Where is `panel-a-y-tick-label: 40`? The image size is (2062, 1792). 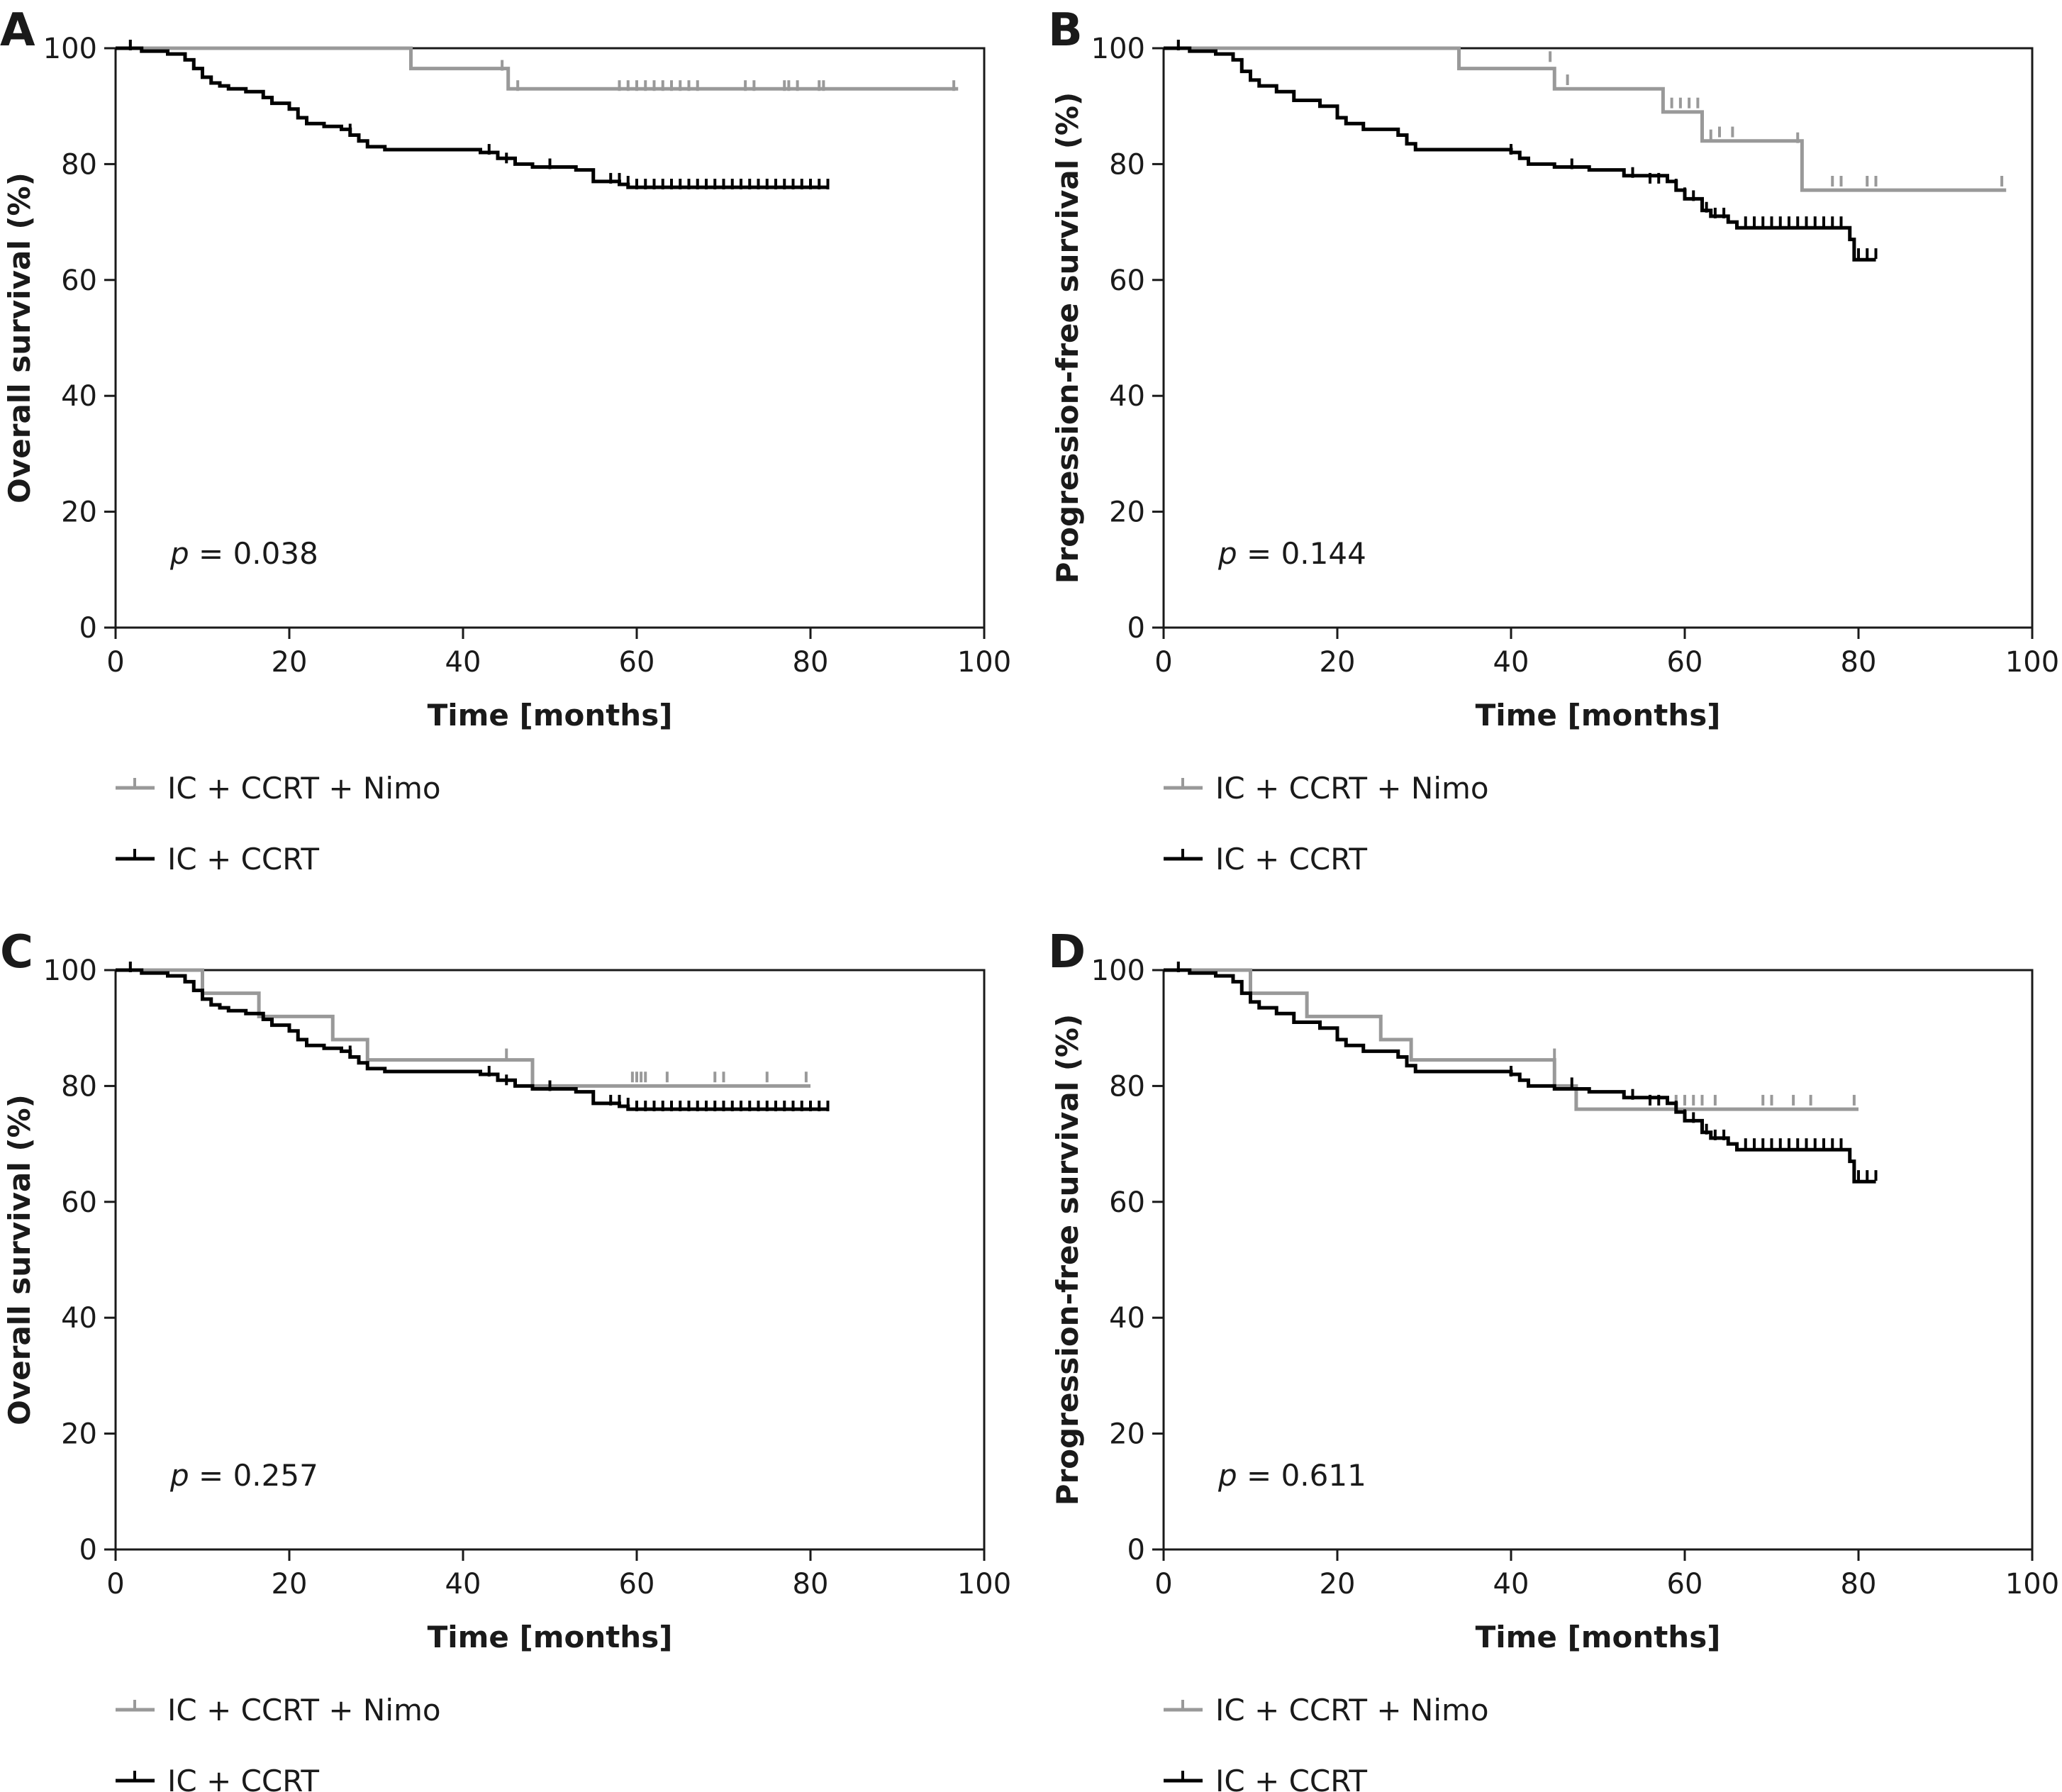
panel-a-y-tick-label: 40 is located at coordinates (79, 396).